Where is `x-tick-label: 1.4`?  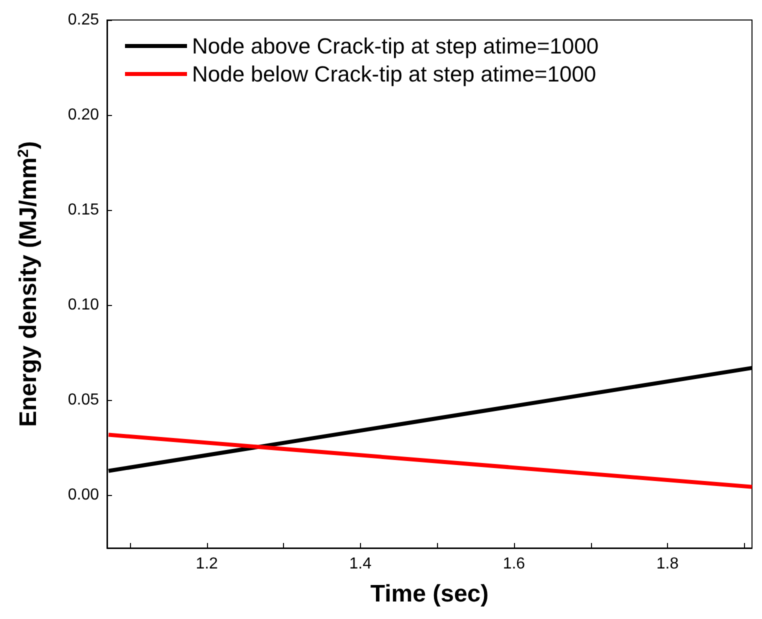 x-tick-label: 1.4 is located at coordinates (360, 564).